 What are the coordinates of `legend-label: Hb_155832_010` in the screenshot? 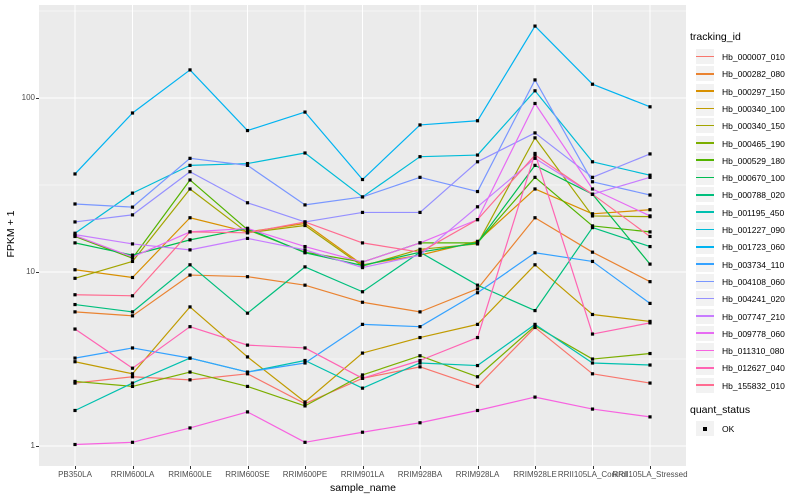 It's located at (753, 385).